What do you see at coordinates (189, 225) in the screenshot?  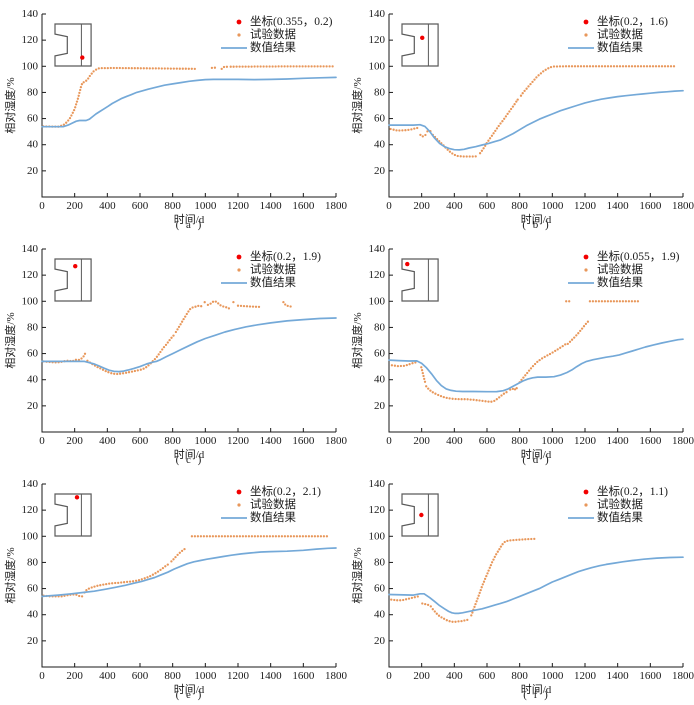 I see `subplot-a-caption: ( a )` at bounding box center [189, 225].